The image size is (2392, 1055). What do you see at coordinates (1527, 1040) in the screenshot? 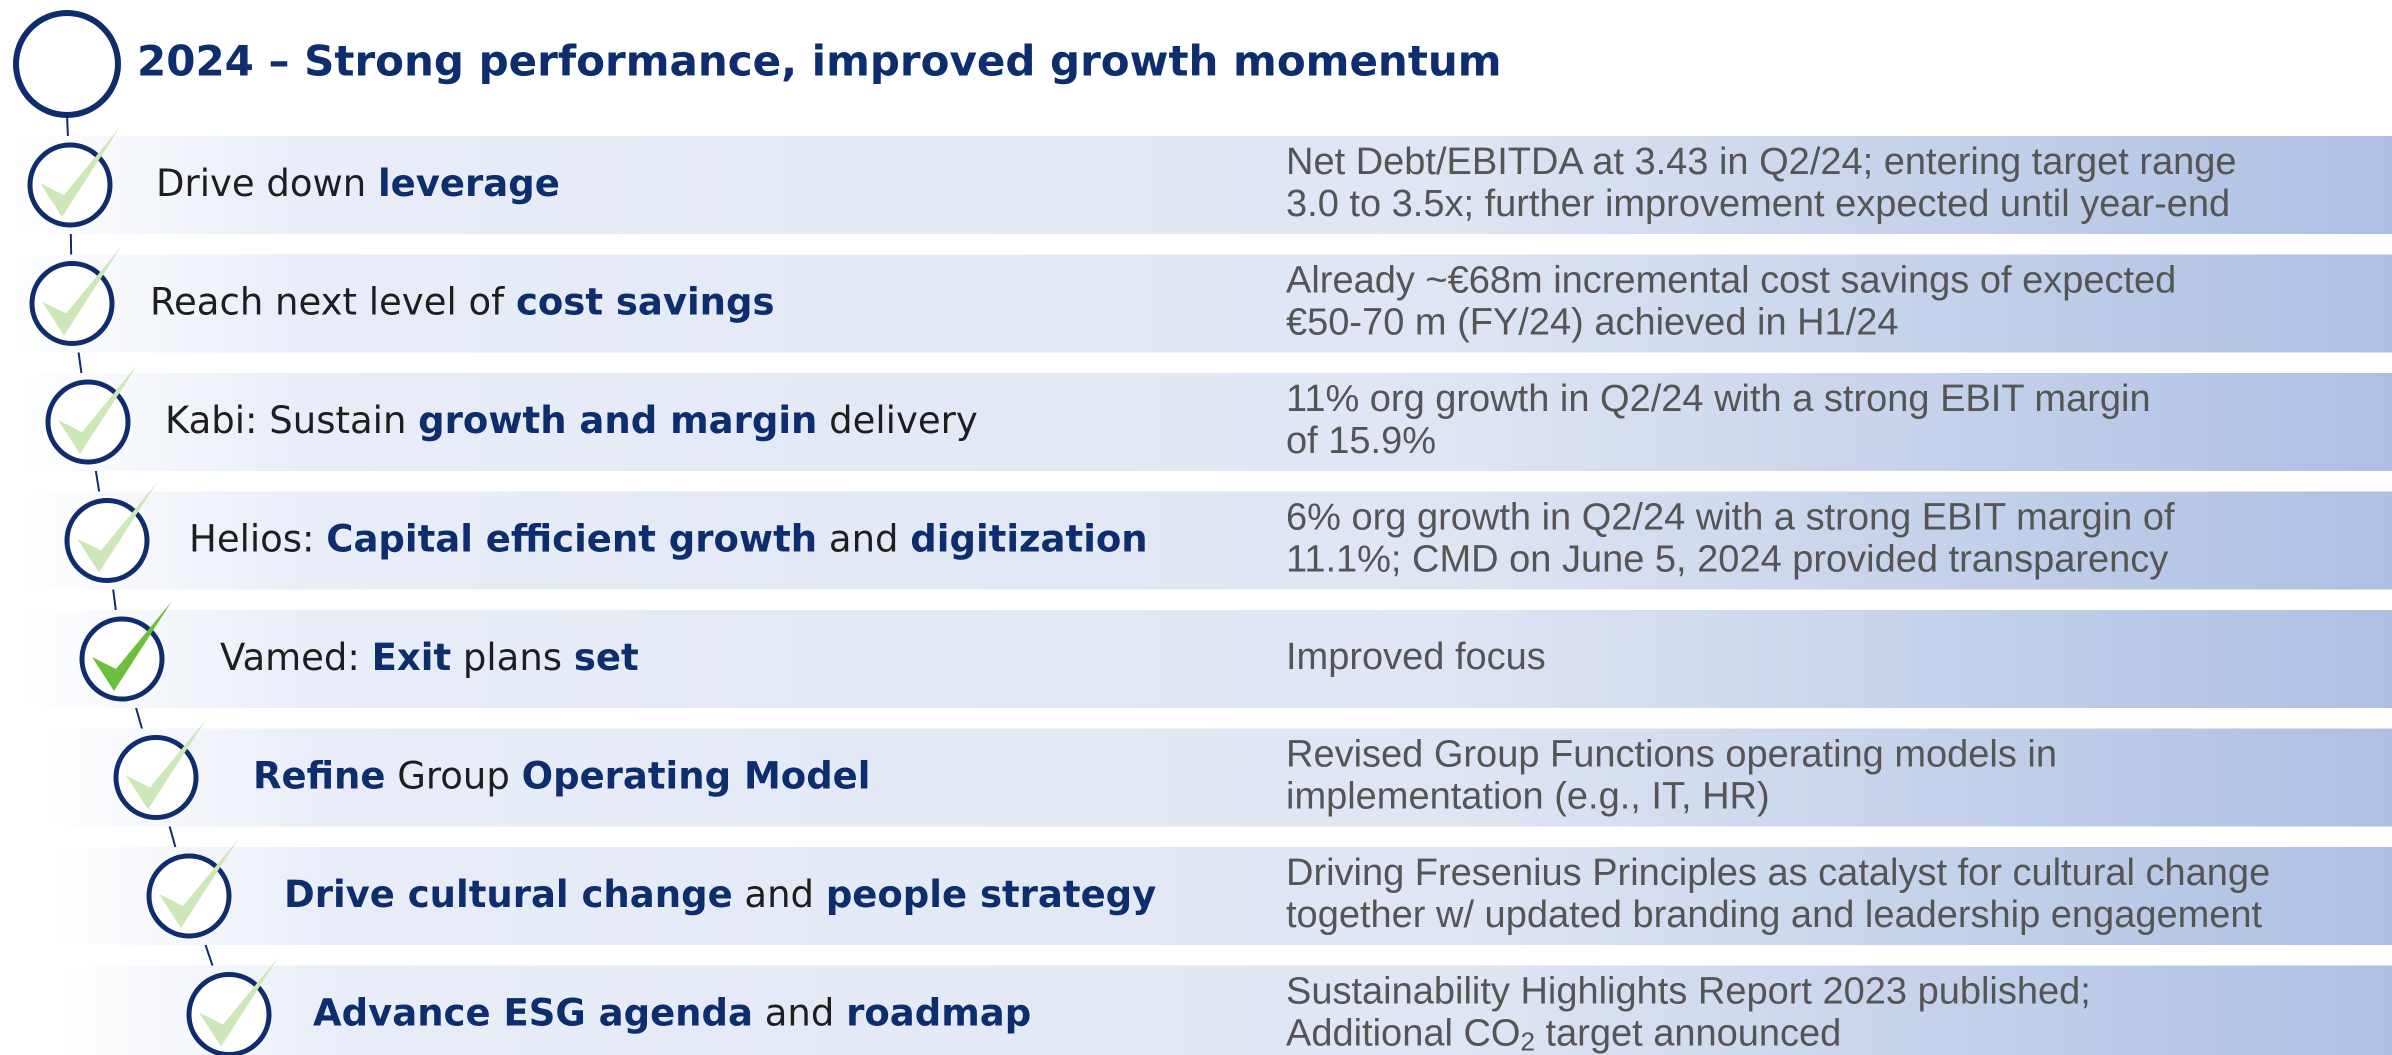
I see `detail-subscript: 2` at bounding box center [1527, 1040].